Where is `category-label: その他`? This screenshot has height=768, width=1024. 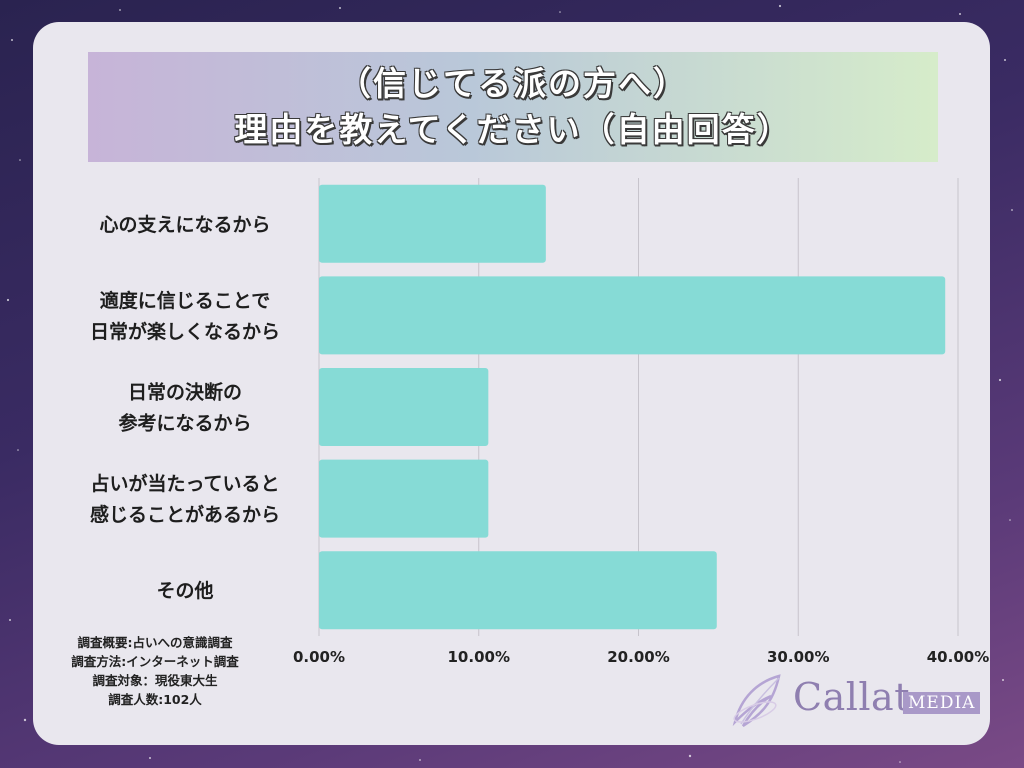
category-label: その他 is located at coordinates (184, 590).